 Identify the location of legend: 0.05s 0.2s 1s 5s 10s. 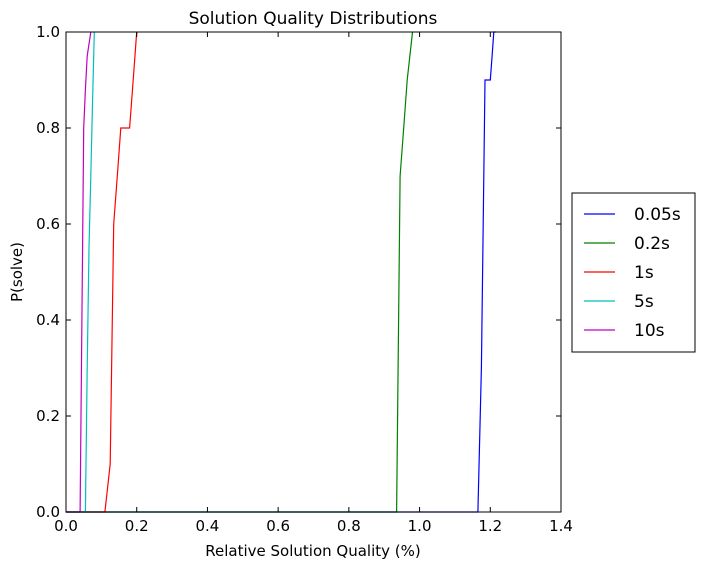
(633, 272).